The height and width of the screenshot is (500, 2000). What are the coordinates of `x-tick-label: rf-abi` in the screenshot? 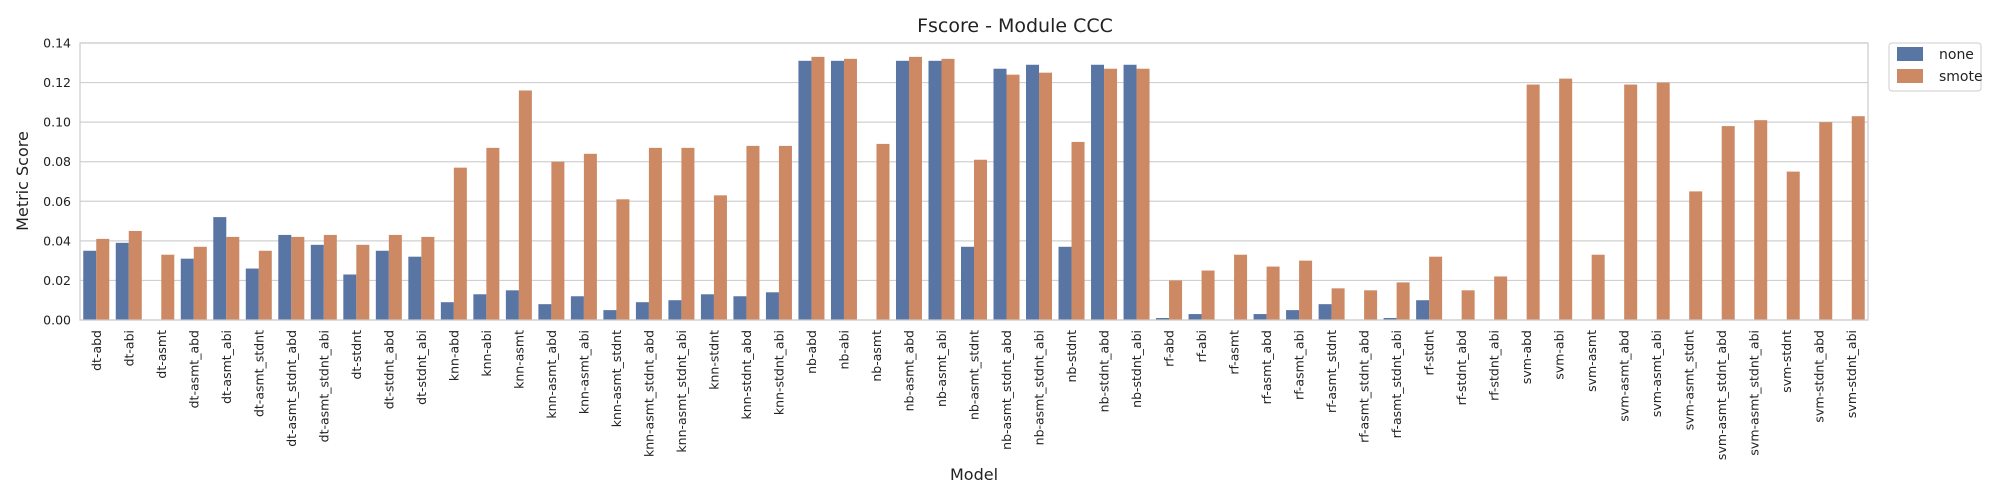 It's located at (1201, 346).